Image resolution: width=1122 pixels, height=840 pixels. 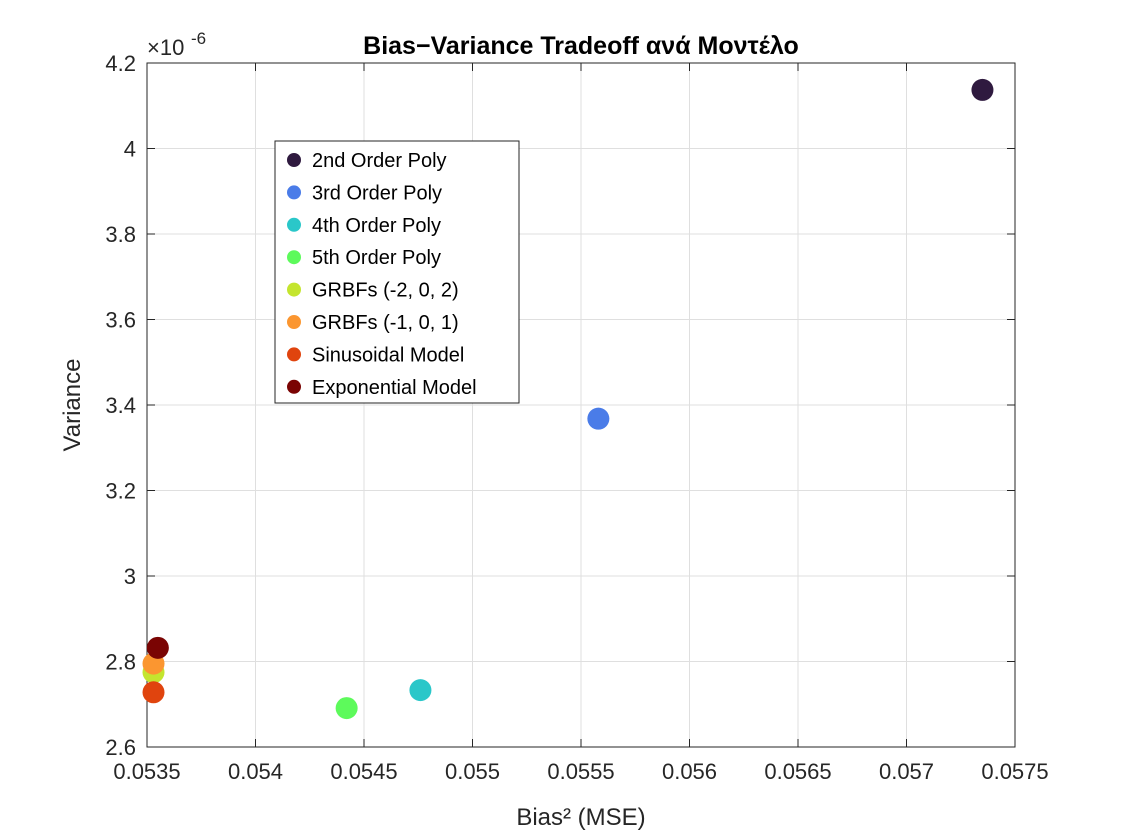 What do you see at coordinates (130, 576) in the screenshot?
I see `y-tick-label: 3` at bounding box center [130, 576].